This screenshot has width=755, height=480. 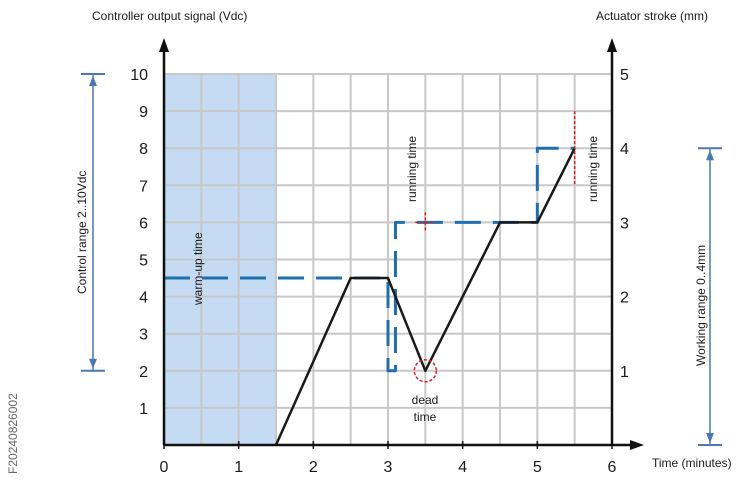 What do you see at coordinates (164, 45) in the screenshot?
I see `y-left-arrow` at bounding box center [164, 45].